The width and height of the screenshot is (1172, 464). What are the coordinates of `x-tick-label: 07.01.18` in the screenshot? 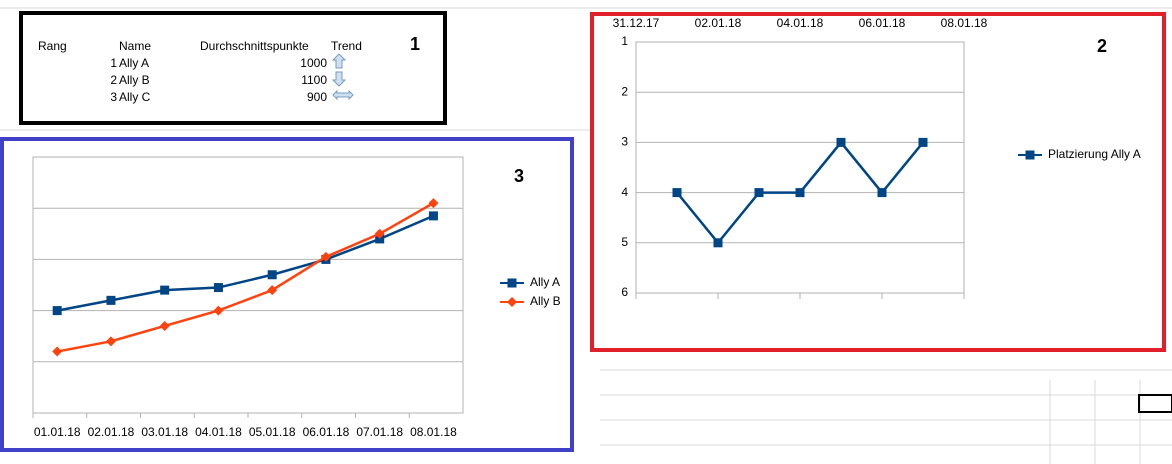 It's located at (379, 432).